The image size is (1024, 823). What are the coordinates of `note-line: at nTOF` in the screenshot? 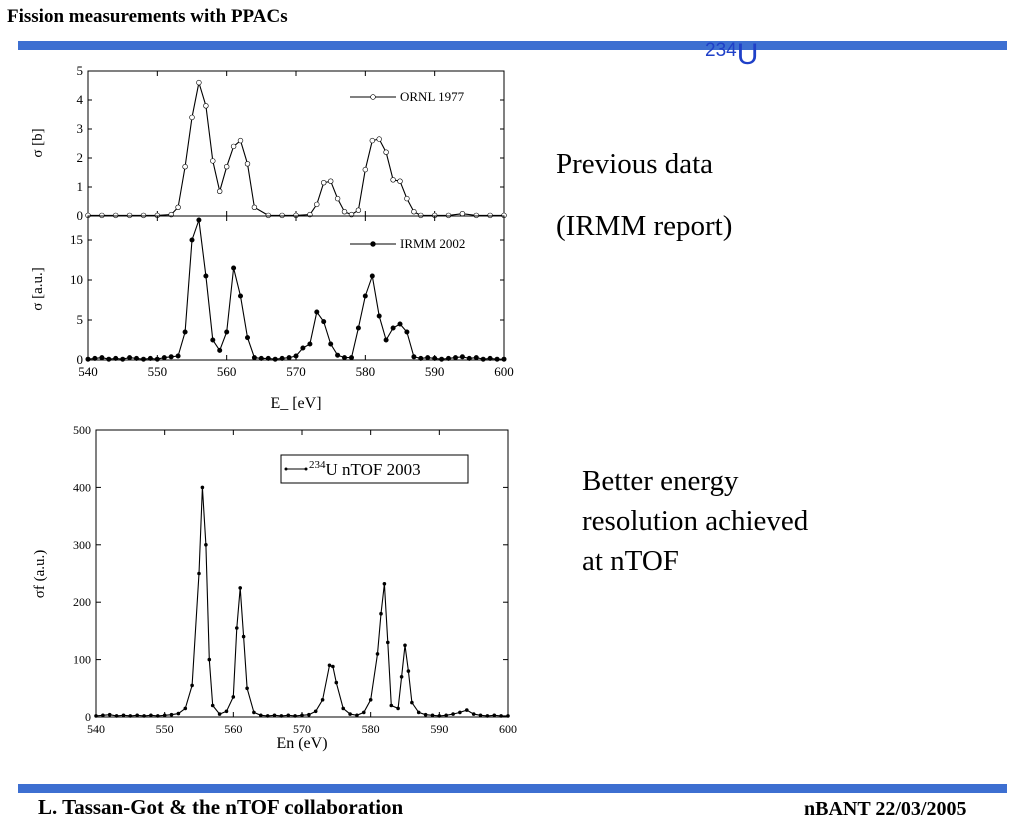 It's located at (630, 561).